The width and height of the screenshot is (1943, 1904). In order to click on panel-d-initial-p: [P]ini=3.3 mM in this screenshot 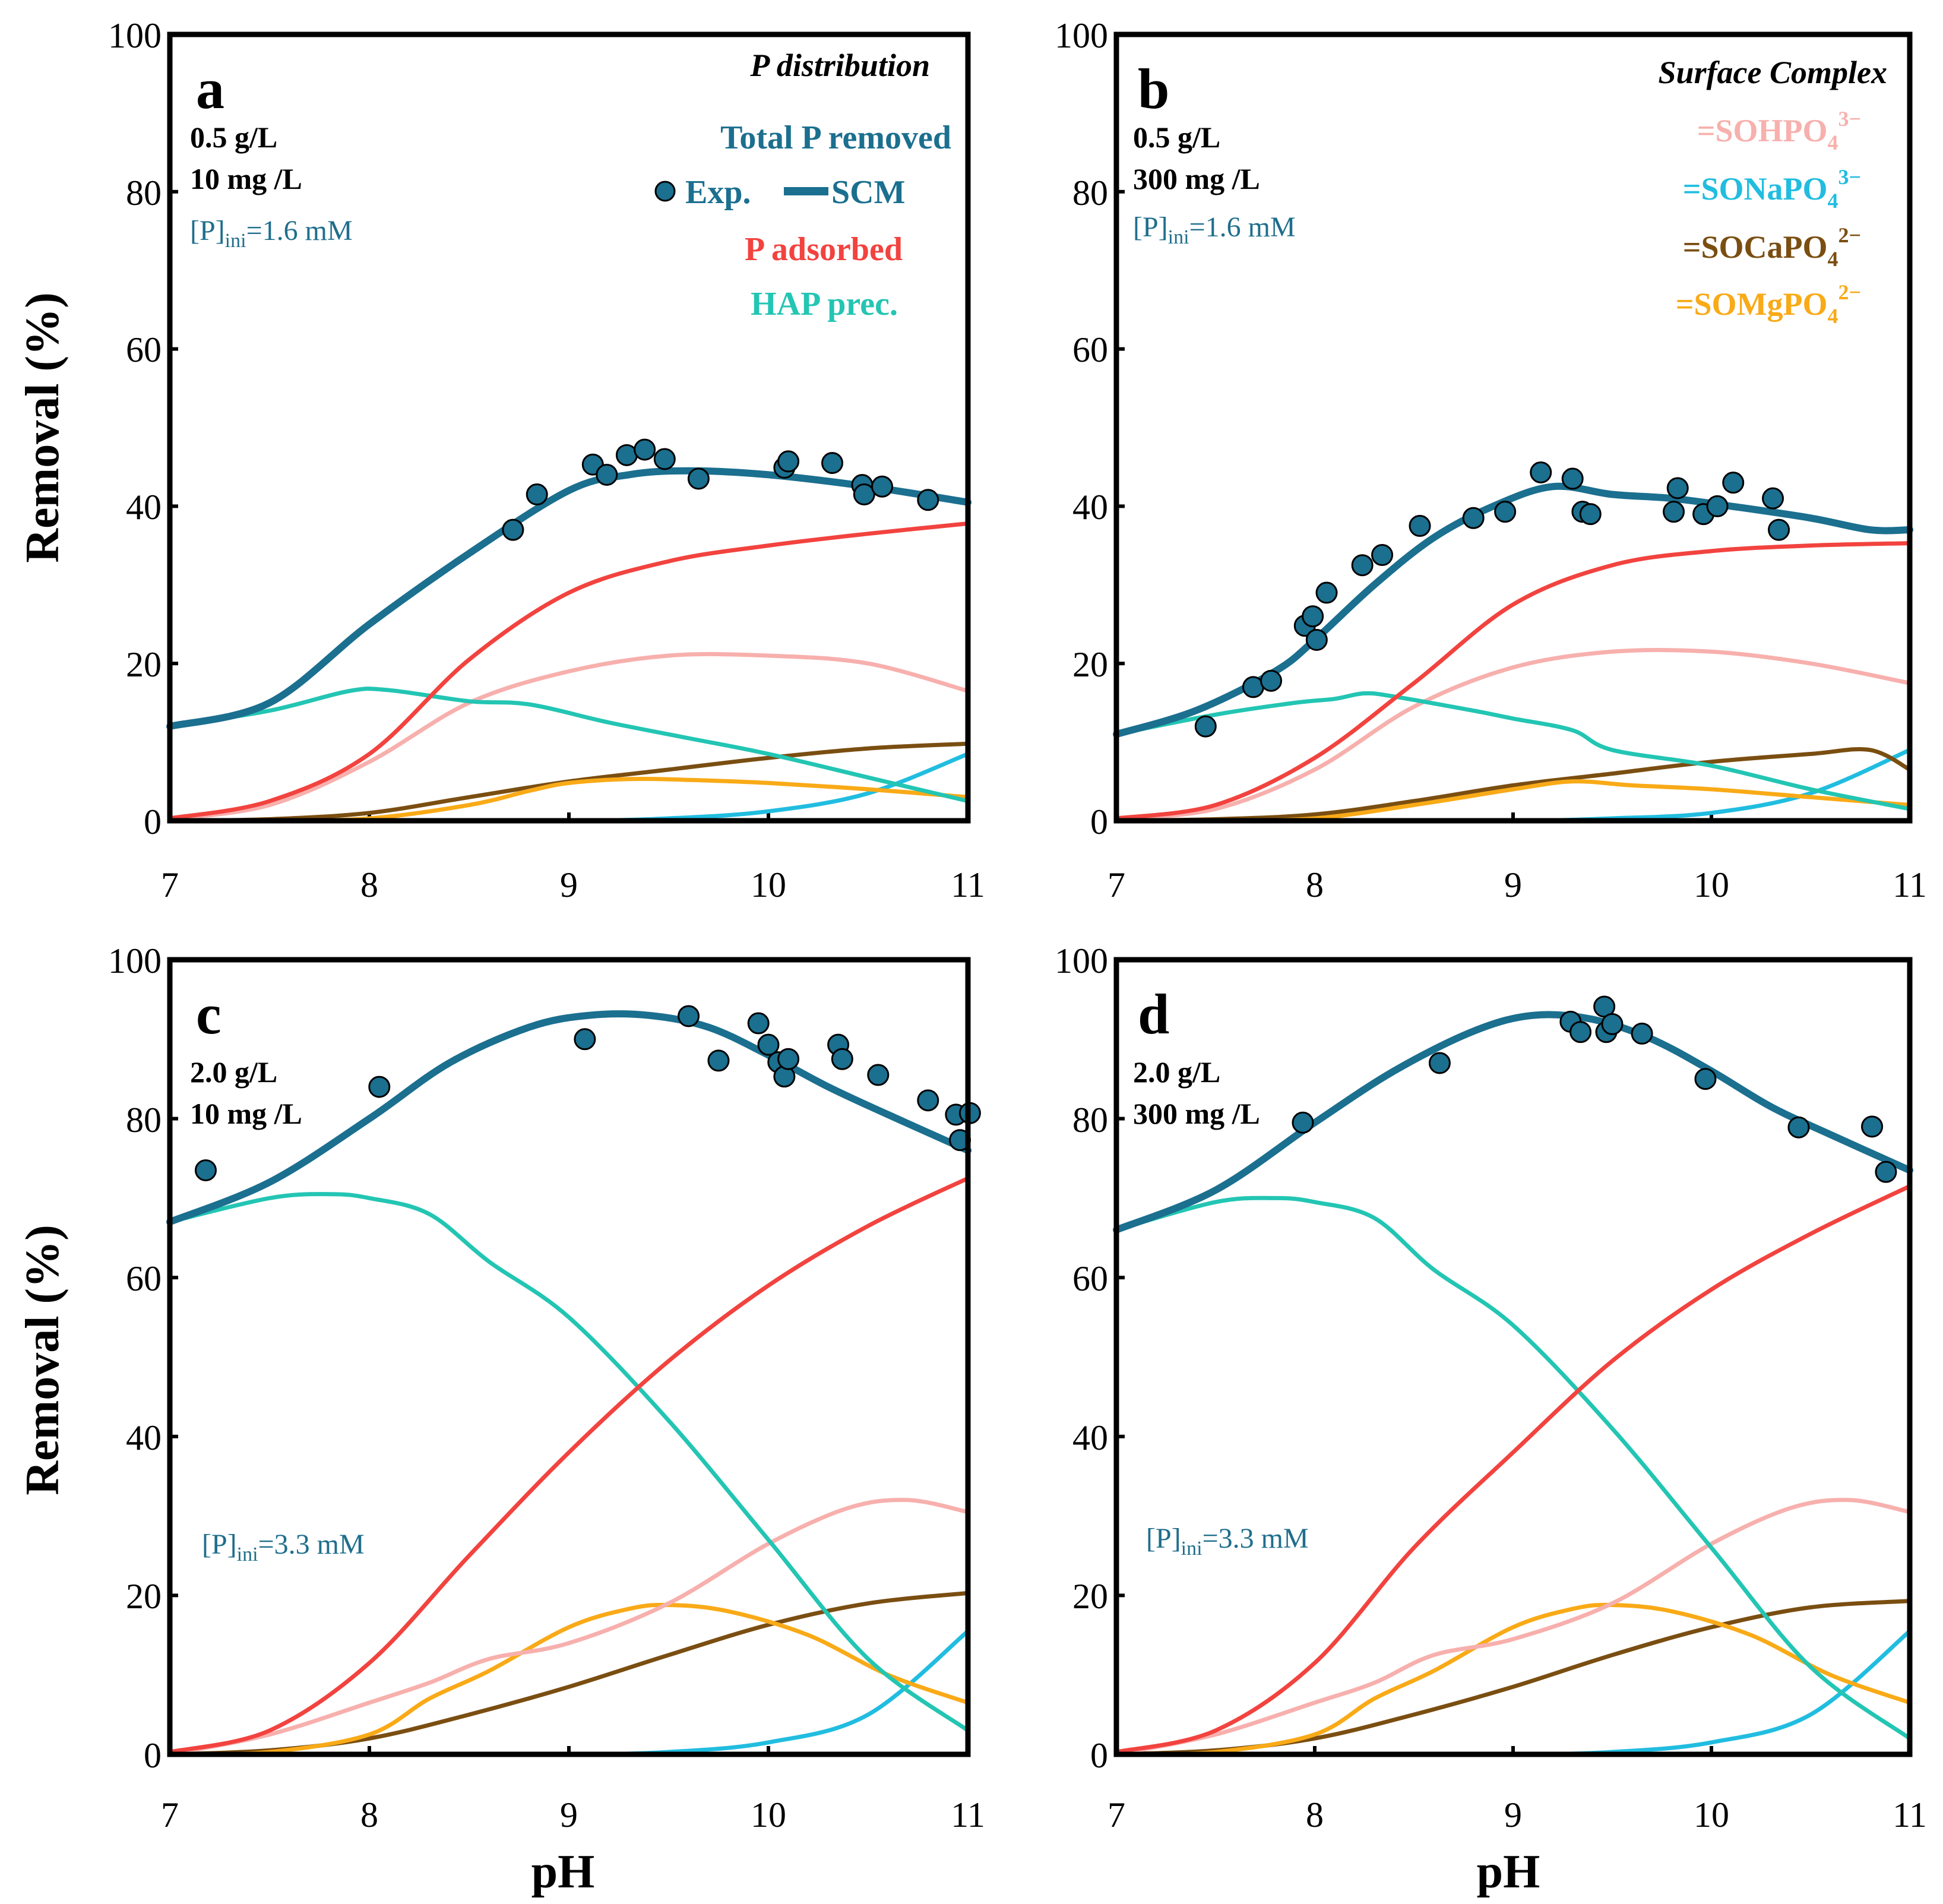, I will do `click(1227, 1541)`.